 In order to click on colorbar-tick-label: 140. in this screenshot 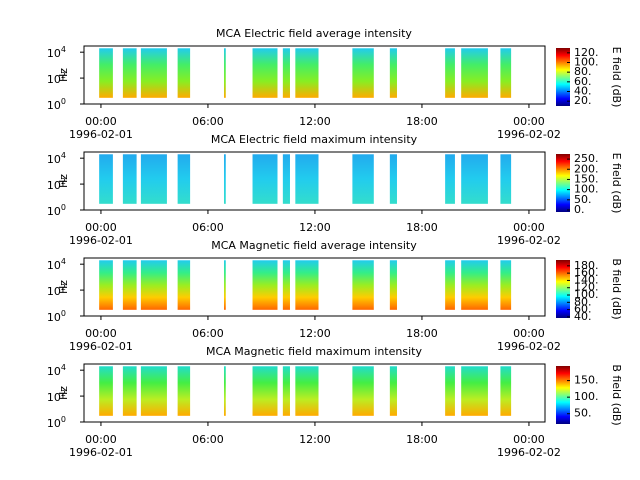, I will do `click(586, 279)`.